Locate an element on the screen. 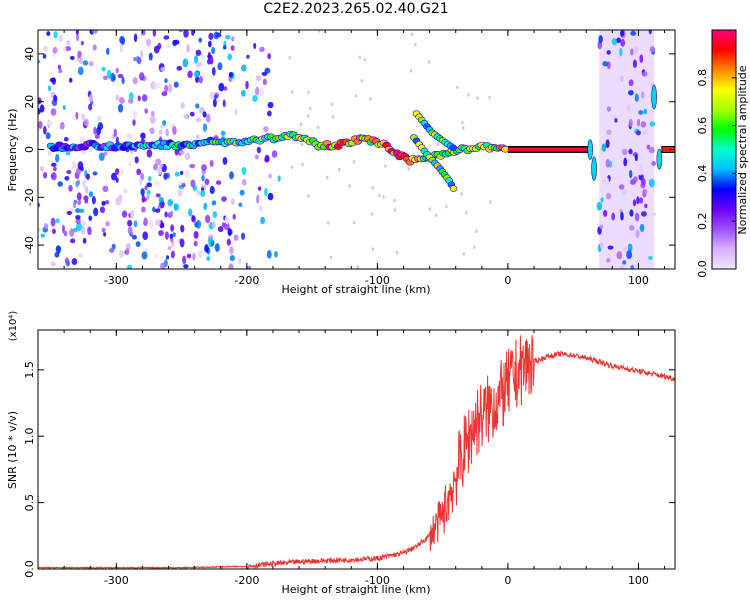  colorbar-gradient is located at coordinates (724, 149).